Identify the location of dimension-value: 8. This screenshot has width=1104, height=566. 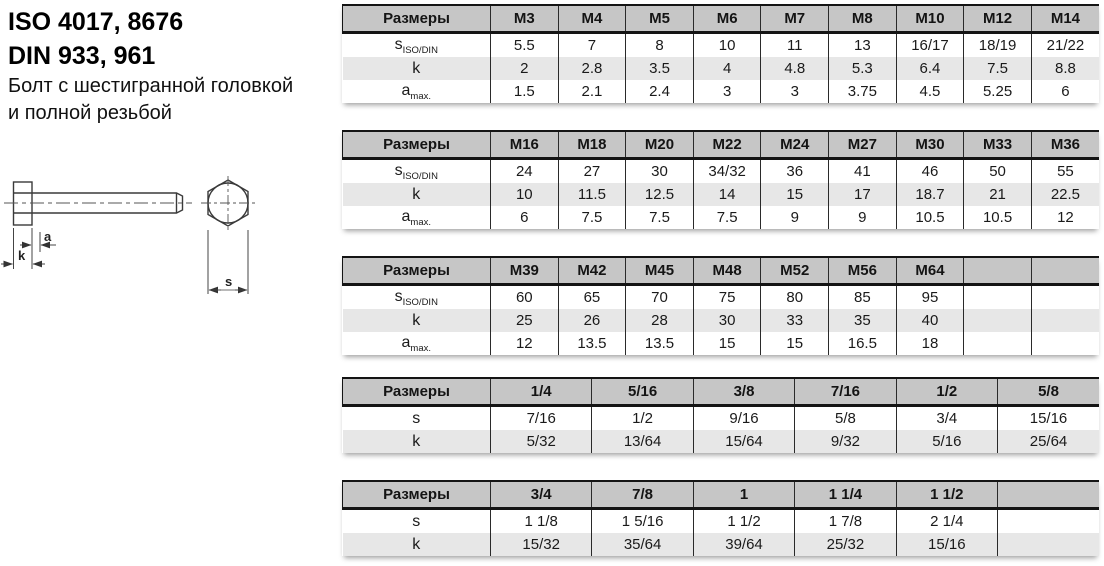
(659, 44).